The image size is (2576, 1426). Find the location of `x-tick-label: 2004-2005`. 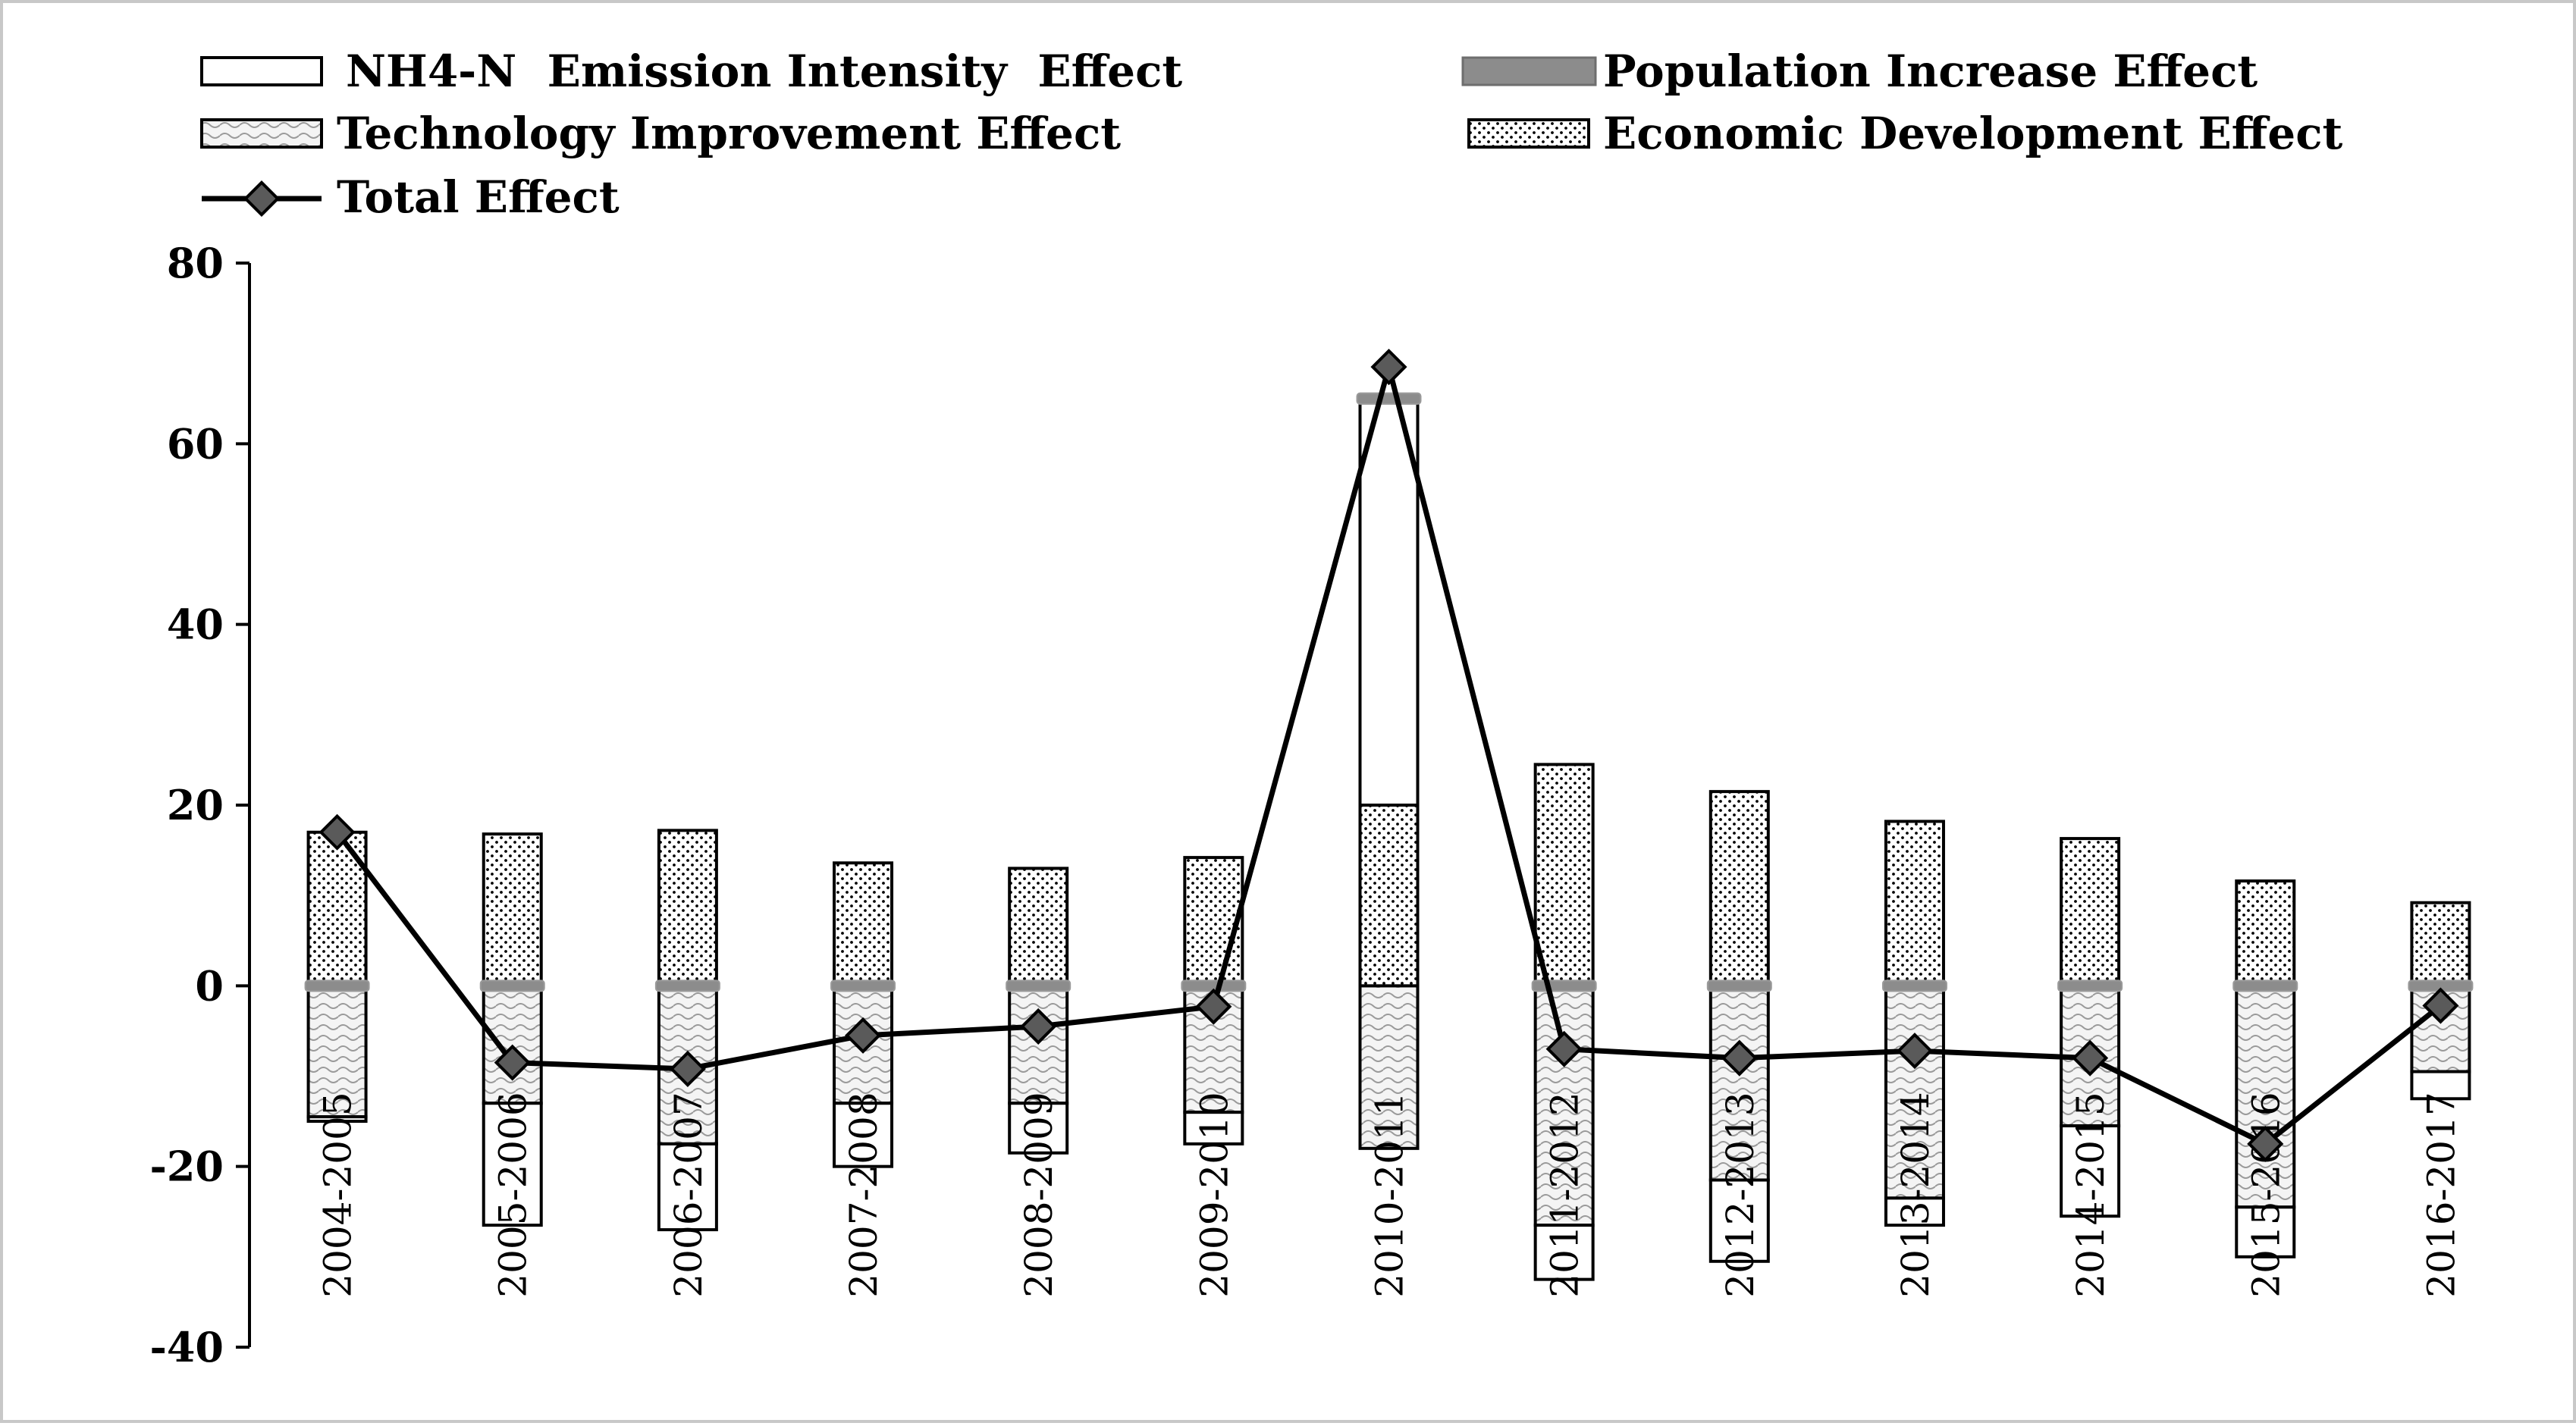

x-tick-label: 2004-2005 is located at coordinates (338, 1194).